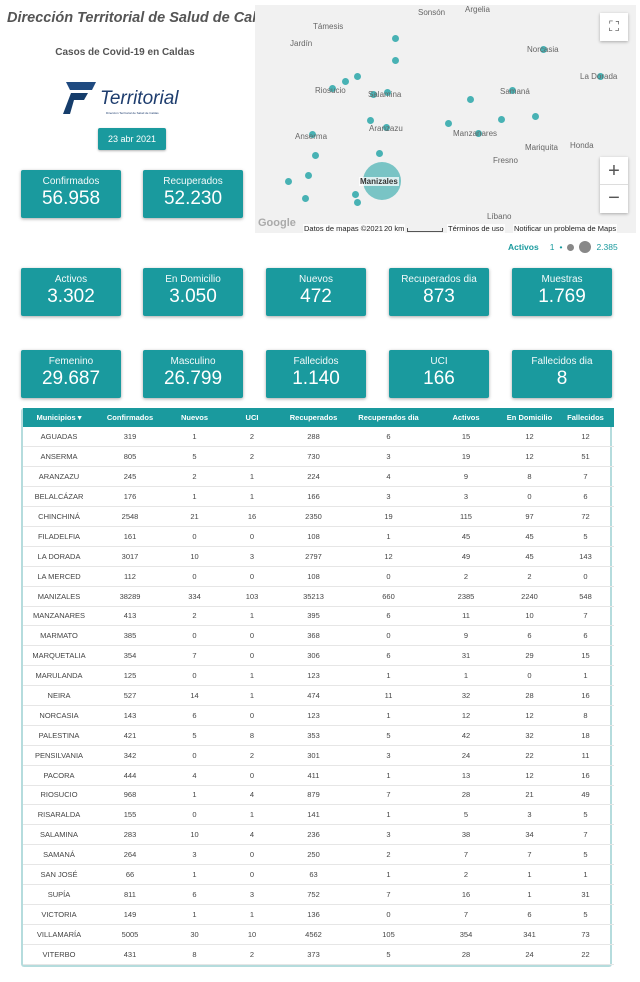 This screenshot has width=640, height=982. What do you see at coordinates (125, 52) in the screenshot?
I see `page-subtitle: Casos de Covid-19 en Caldas` at bounding box center [125, 52].